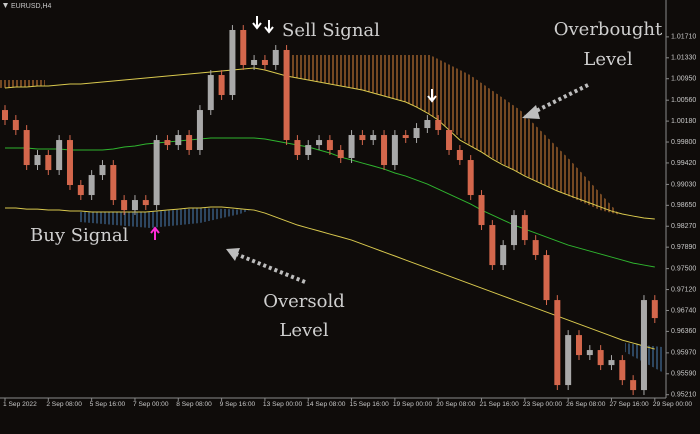 The width and height of the screenshot is (700, 434). I want to click on oversold-zone, so click(165, 218).